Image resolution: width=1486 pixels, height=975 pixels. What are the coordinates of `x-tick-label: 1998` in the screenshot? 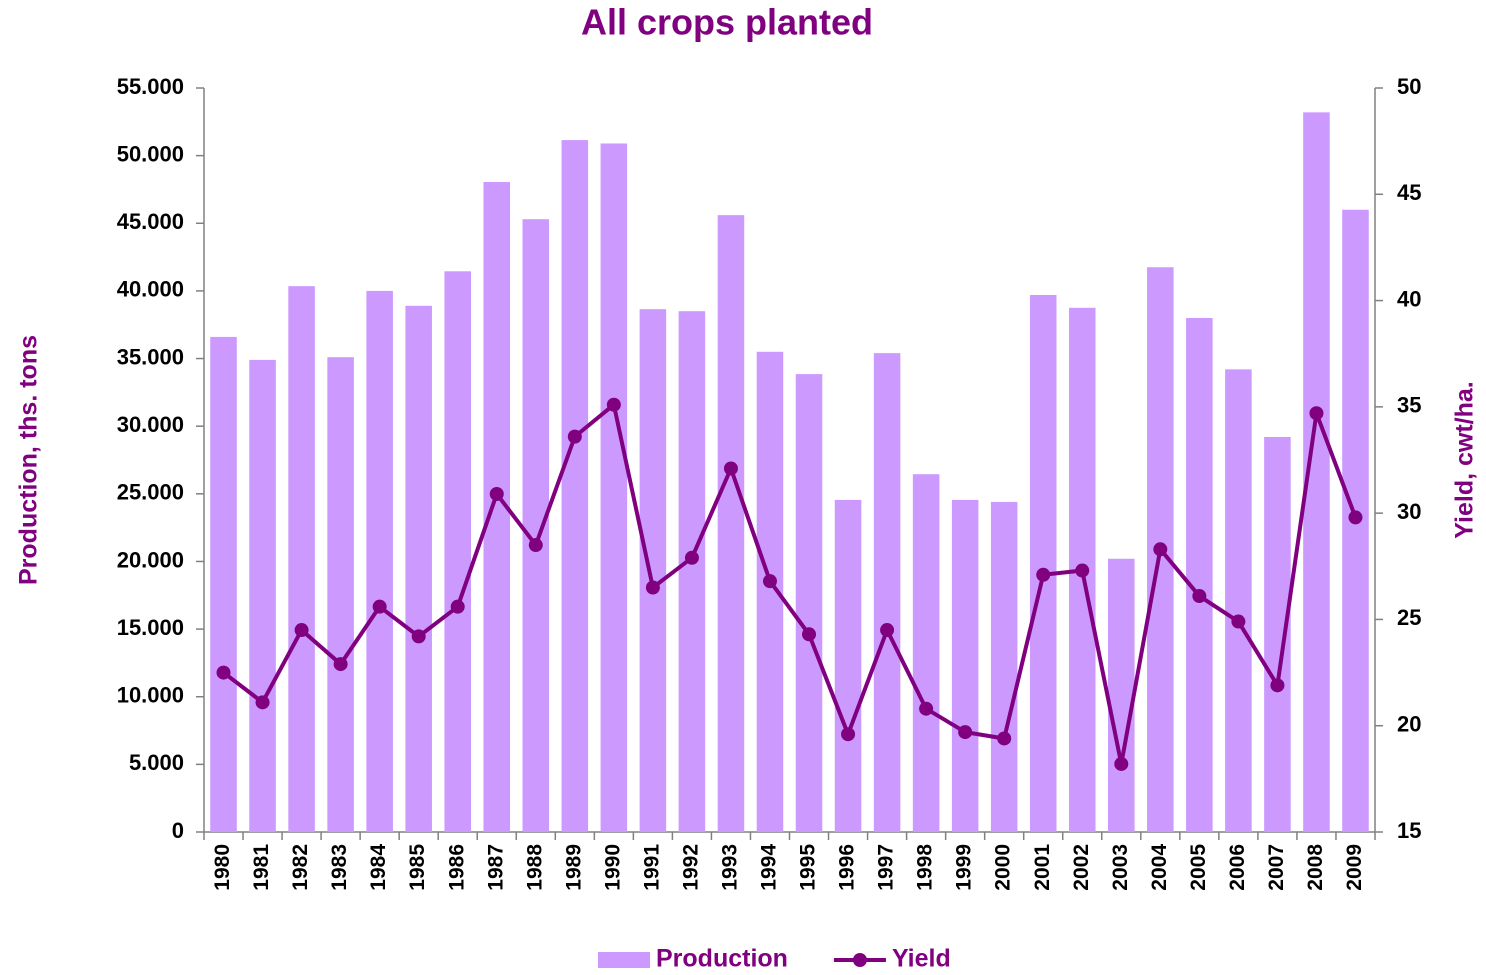 It's located at (925, 867).